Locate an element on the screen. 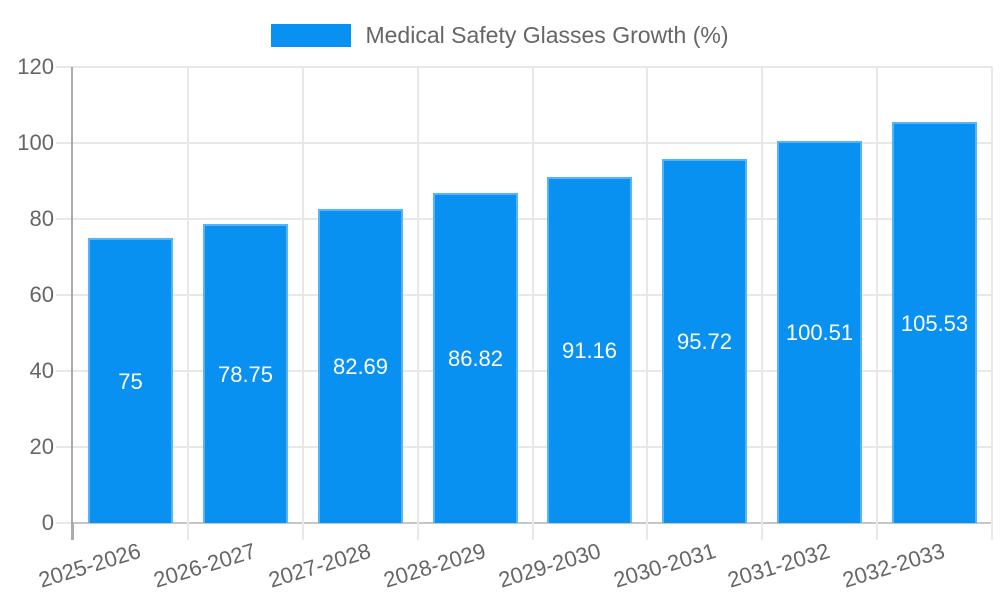  bar-2026-2027: 78.75 is located at coordinates (245, 373).